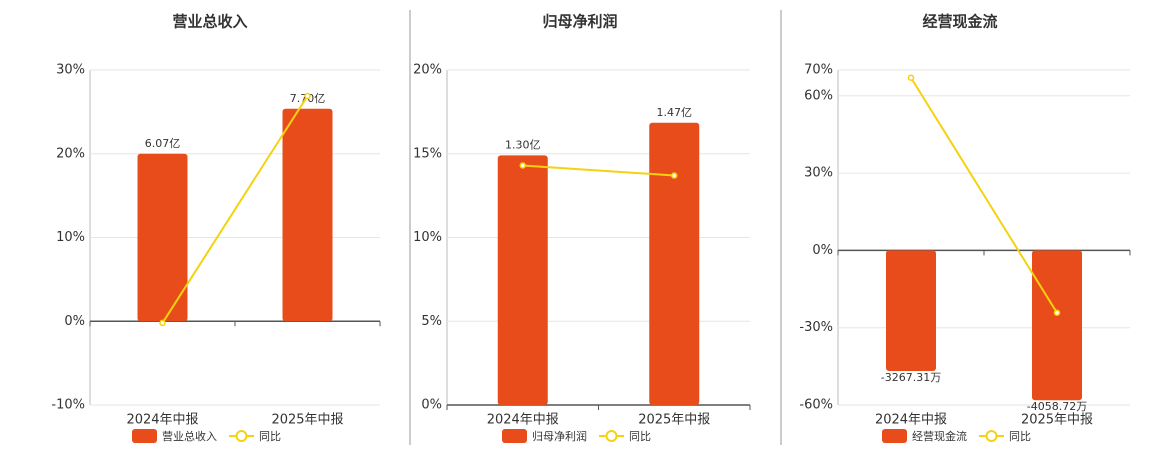 The image size is (1160, 454). What do you see at coordinates (431, 321) in the screenshot?
I see `y-tick-label: 5%` at bounding box center [431, 321].